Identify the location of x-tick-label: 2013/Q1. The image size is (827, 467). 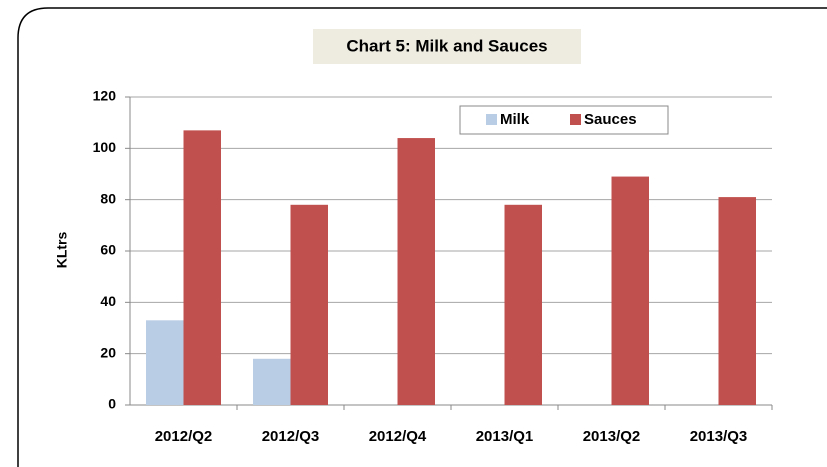
(505, 436).